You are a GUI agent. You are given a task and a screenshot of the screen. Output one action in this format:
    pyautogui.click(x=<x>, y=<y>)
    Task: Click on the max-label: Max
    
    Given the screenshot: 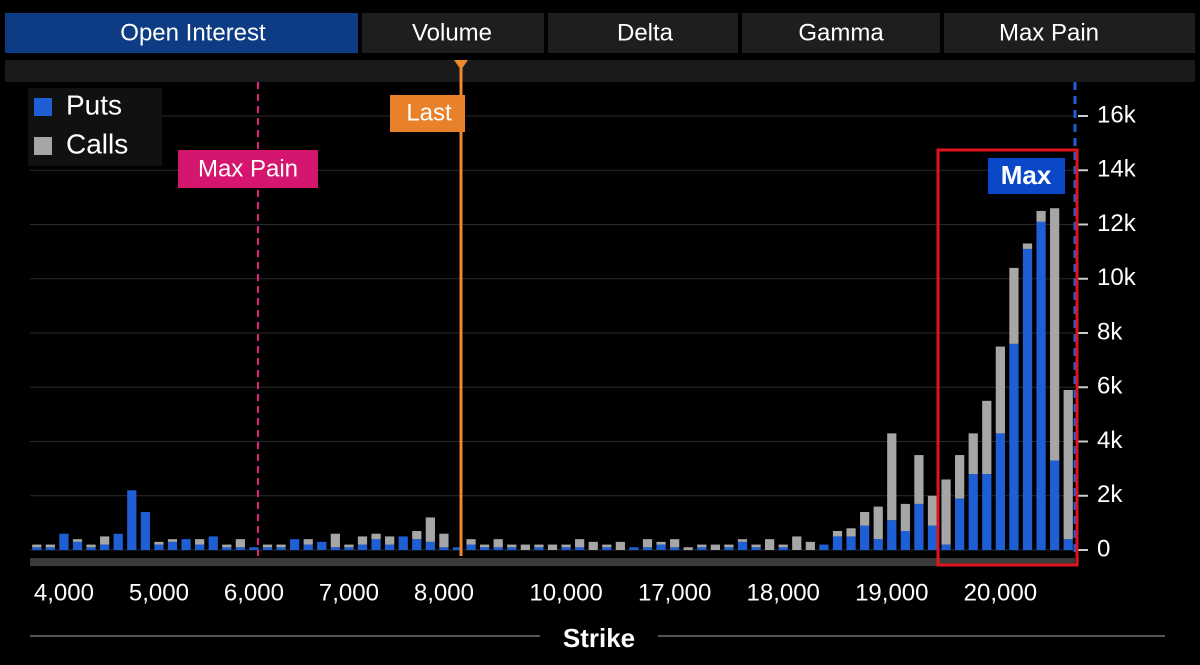 What is the action you would take?
    pyautogui.click(x=1026, y=175)
    